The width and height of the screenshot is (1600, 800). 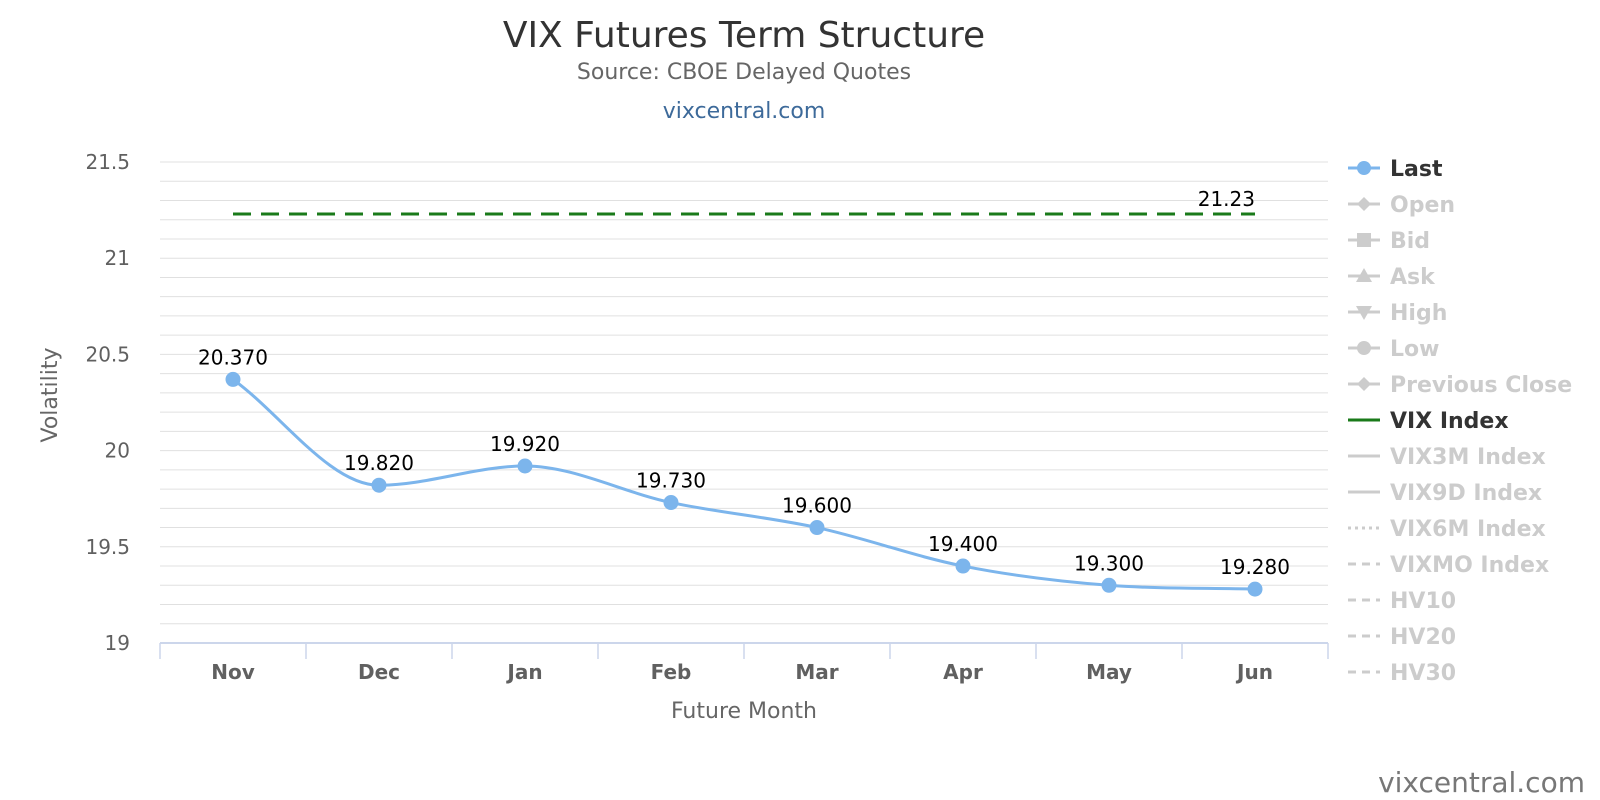 I want to click on x-tick-label: Feb, so click(x=671, y=672).